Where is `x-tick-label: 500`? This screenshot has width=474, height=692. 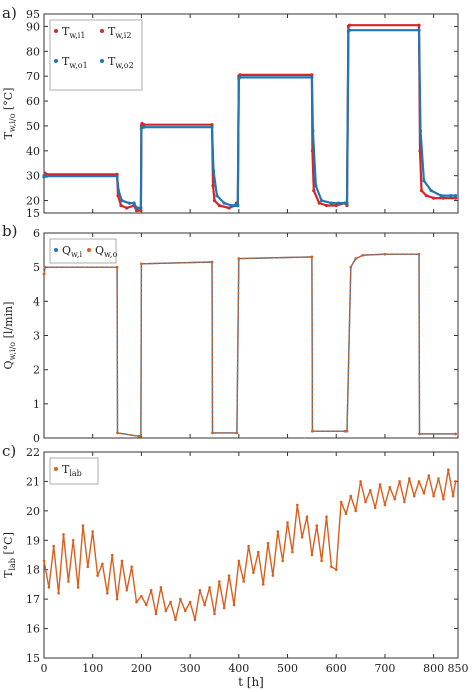 x-tick-label: 500 is located at coordinates (287, 668).